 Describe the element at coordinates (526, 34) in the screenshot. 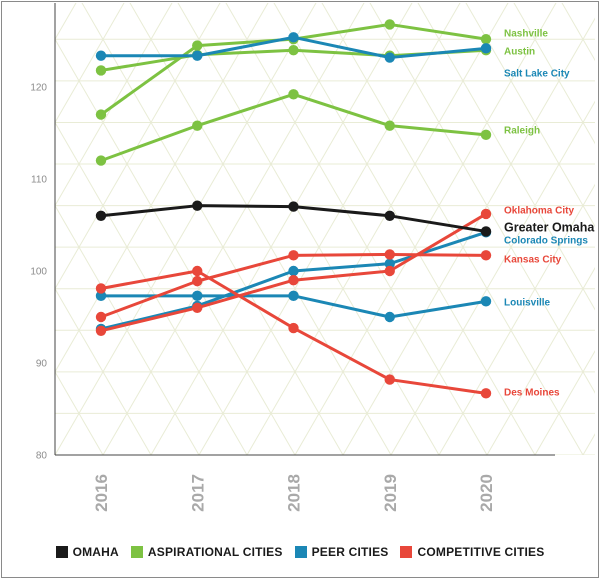

I see `series-label: Nashville` at that location.